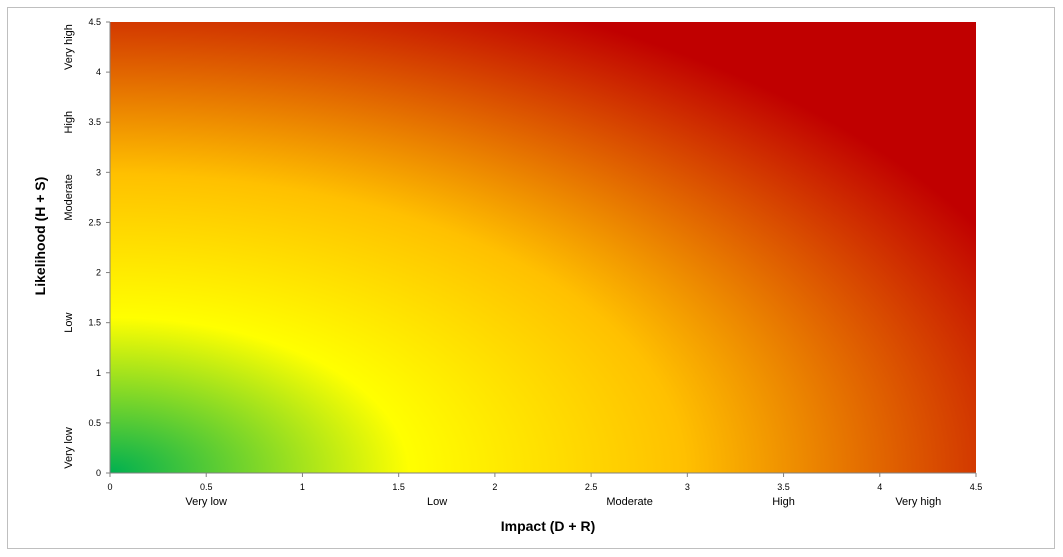  Describe the element at coordinates (494, 487) in the screenshot. I see `x-tick-label: 2` at that location.